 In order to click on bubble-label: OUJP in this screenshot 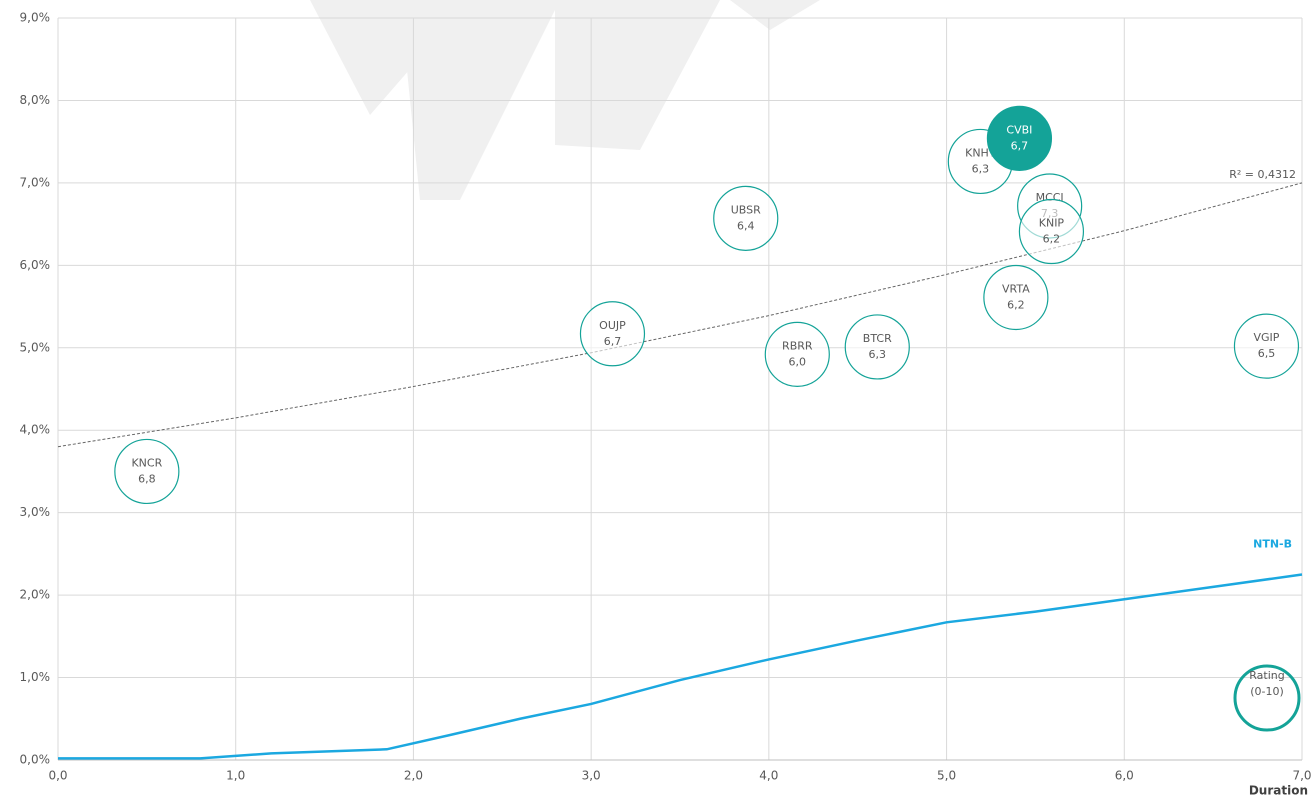, I will do `click(612, 325)`.